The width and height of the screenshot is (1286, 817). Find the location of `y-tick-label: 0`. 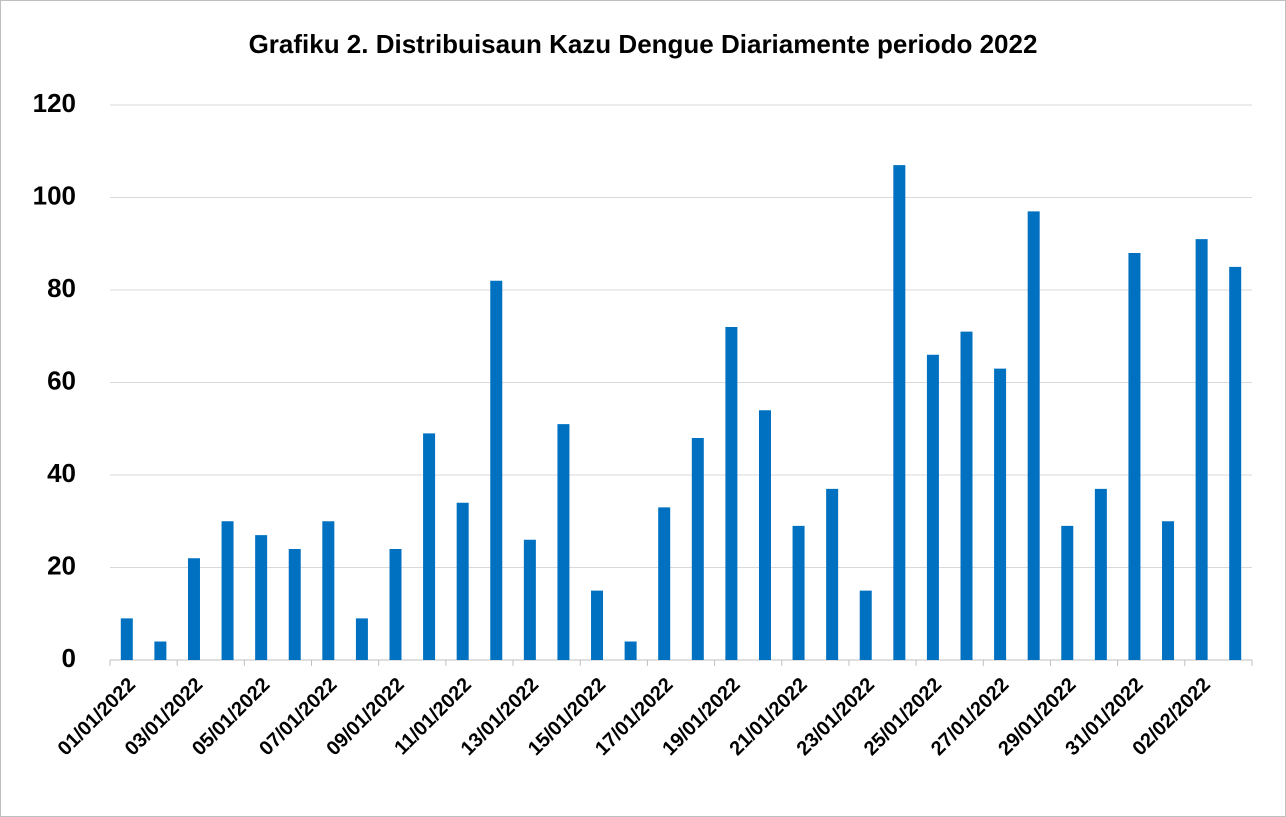

y-tick-label: 0 is located at coordinates (69, 658).